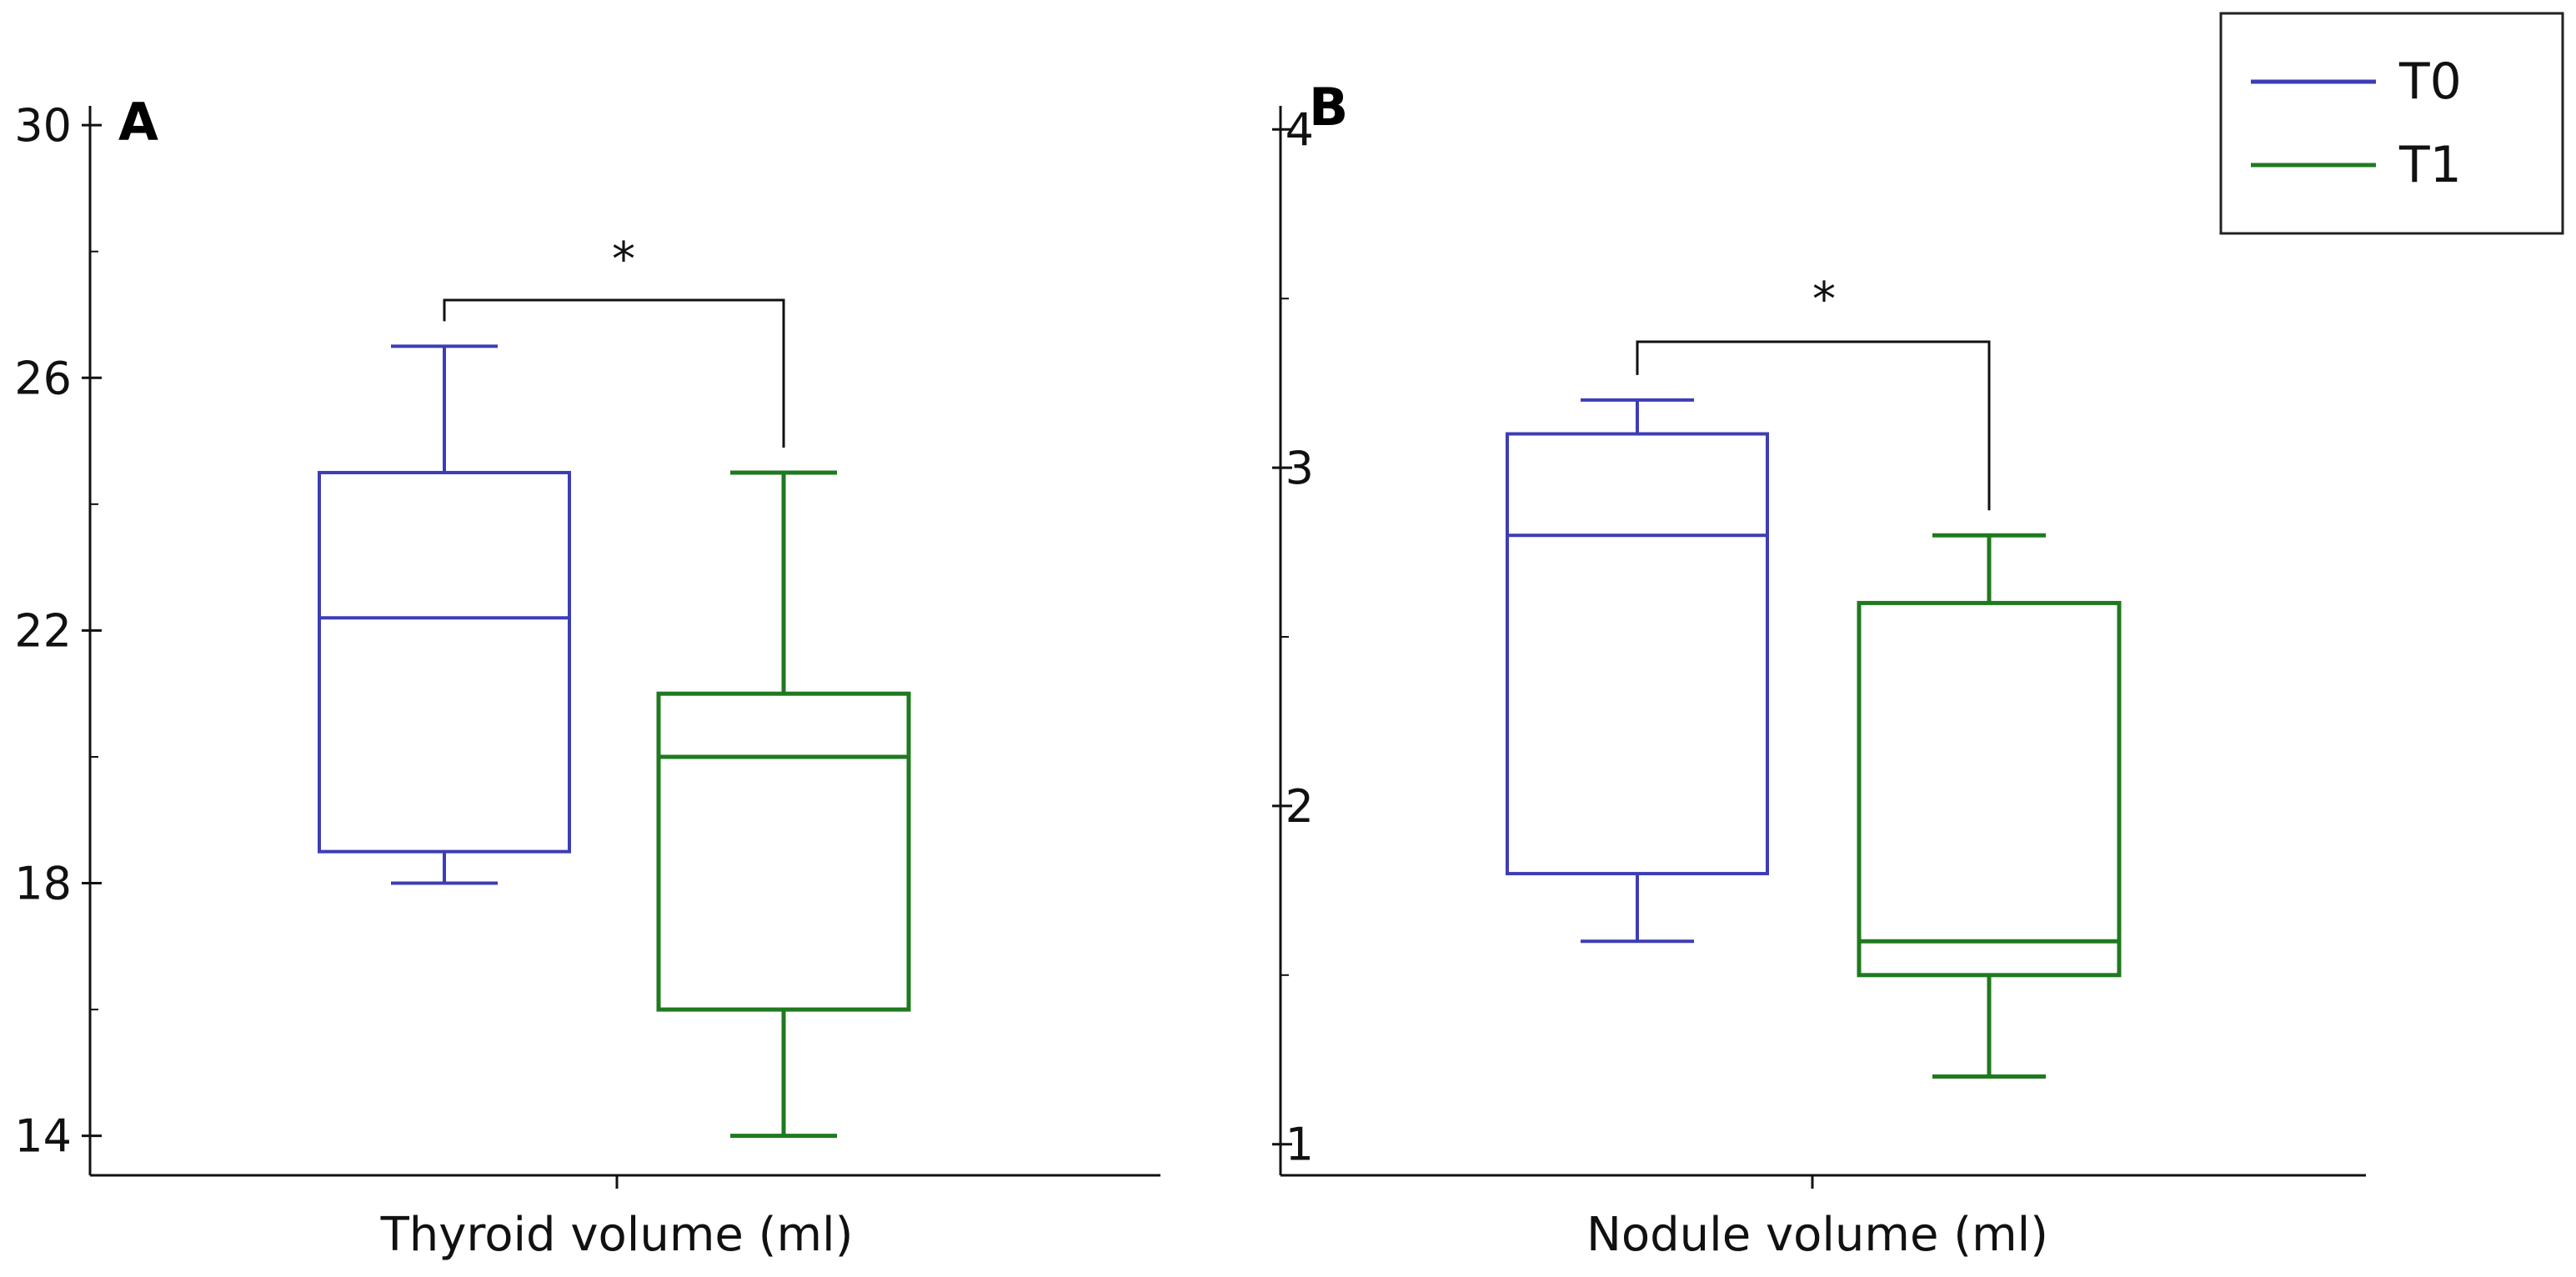 This screenshot has height=1277, width=2576. What do you see at coordinates (2430, 165) in the screenshot?
I see `legend-label-t1: T1` at bounding box center [2430, 165].